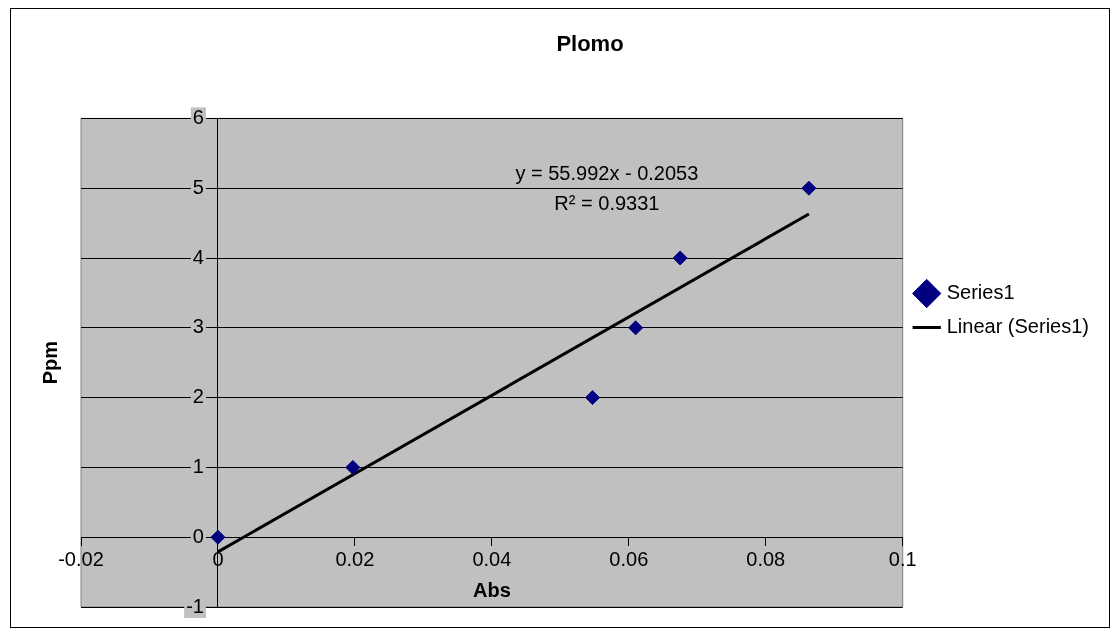 Image resolution: width=1113 pixels, height=631 pixels. I want to click on y-tick-label: 3, so click(198, 326).